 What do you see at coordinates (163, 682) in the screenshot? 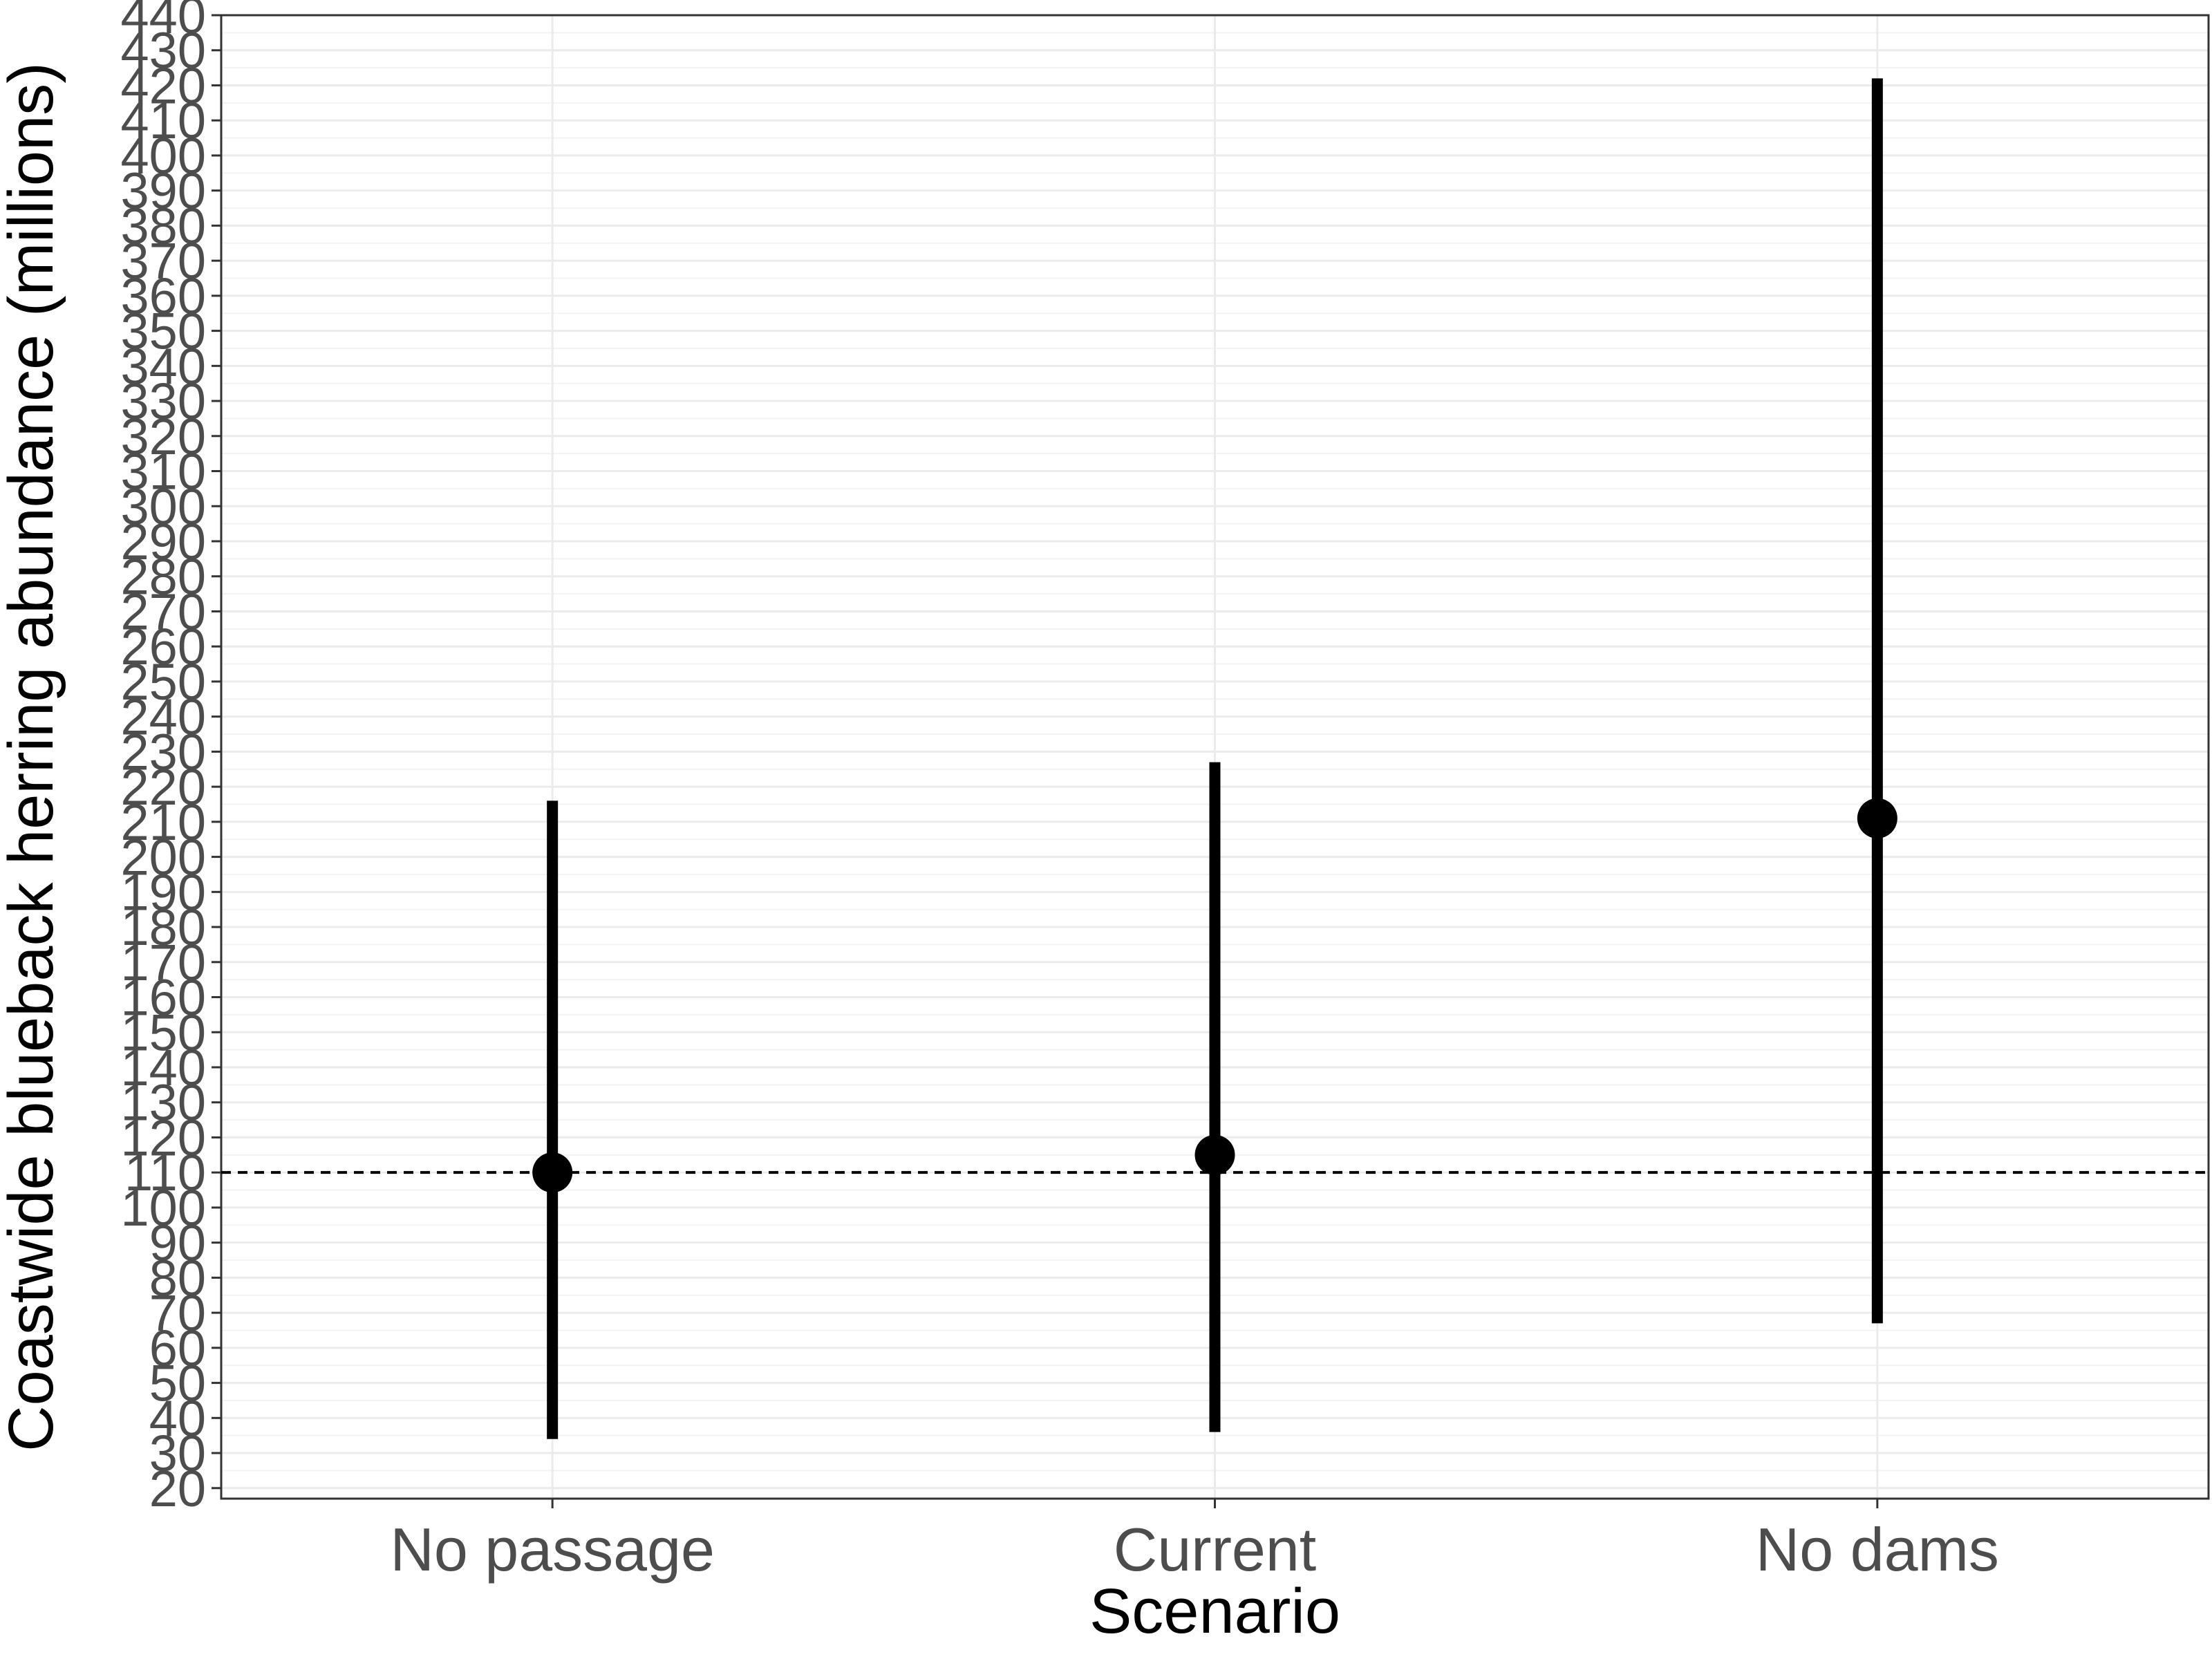
I see `y-tick-label: 250` at bounding box center [163, 682].